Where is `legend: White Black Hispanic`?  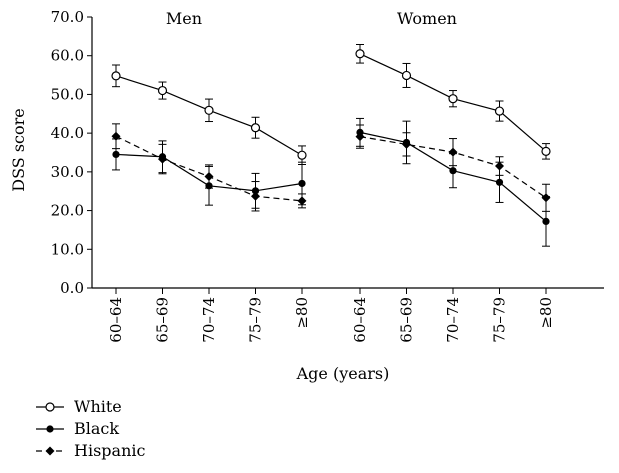 legend: White Black Hispanic is located at coordinates (90, 428).